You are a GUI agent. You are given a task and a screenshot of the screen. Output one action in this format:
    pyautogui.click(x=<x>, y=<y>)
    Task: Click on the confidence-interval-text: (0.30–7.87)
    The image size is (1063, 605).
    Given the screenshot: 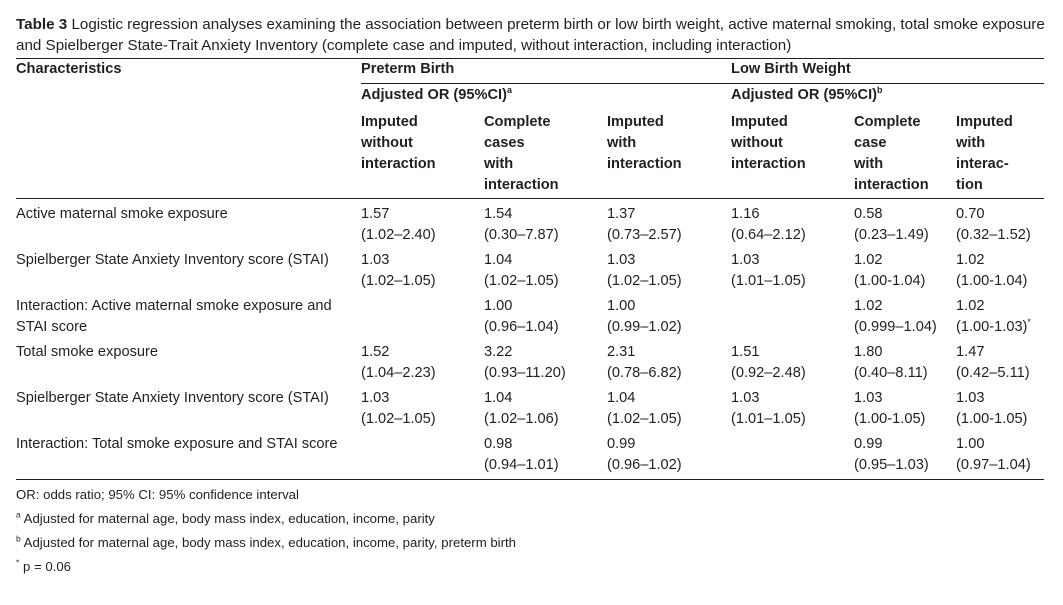 What is the action you would take?
    pyautogui.click(x=521, y=235)
    